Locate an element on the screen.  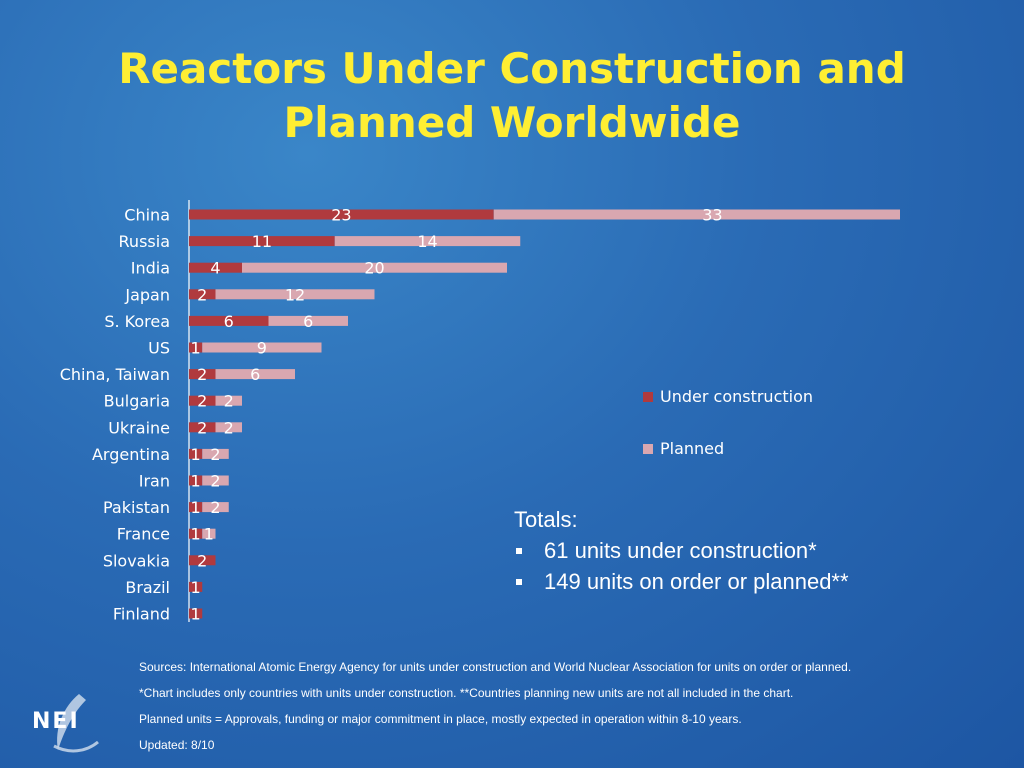
updated-note: Updated: 8/10 is located at coordinates (177, 745).